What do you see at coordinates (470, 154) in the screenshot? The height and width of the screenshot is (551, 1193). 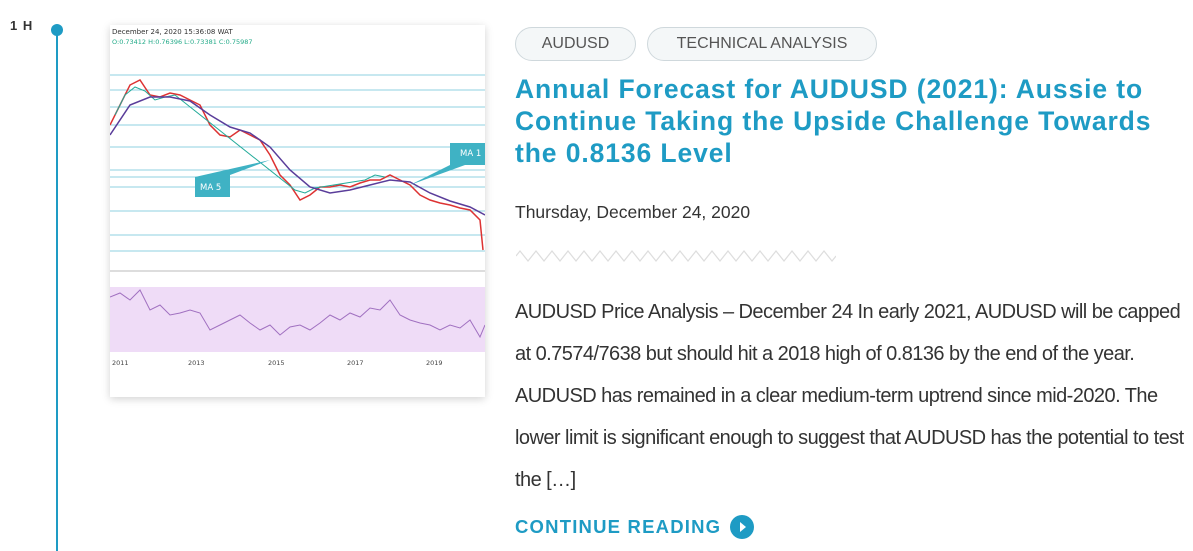 I see `ma-long-label: MA 1` at bounding box center [470, 154].